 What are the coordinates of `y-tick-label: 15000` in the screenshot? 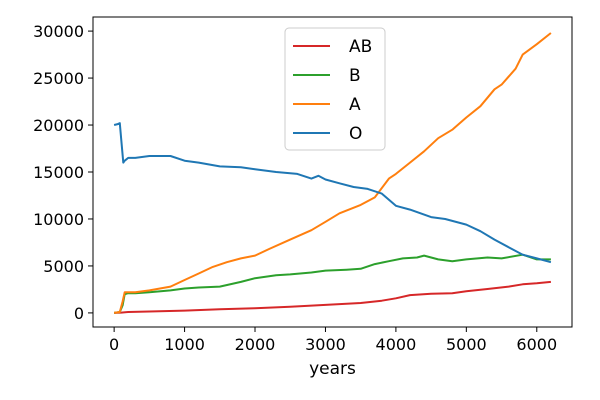 It's located at (58, 172).